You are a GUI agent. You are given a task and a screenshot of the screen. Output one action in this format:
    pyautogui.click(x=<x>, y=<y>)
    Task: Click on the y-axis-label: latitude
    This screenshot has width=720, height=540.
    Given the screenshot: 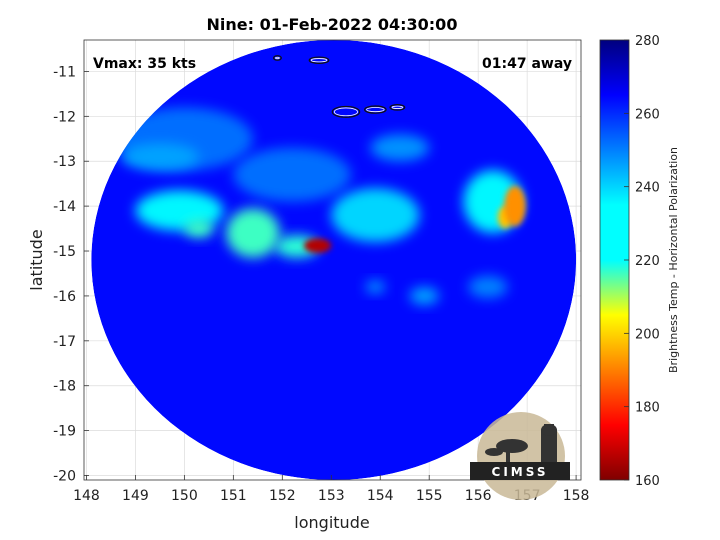 What is the action you would take?
    pyautogui.click(x=36, y=259)
    